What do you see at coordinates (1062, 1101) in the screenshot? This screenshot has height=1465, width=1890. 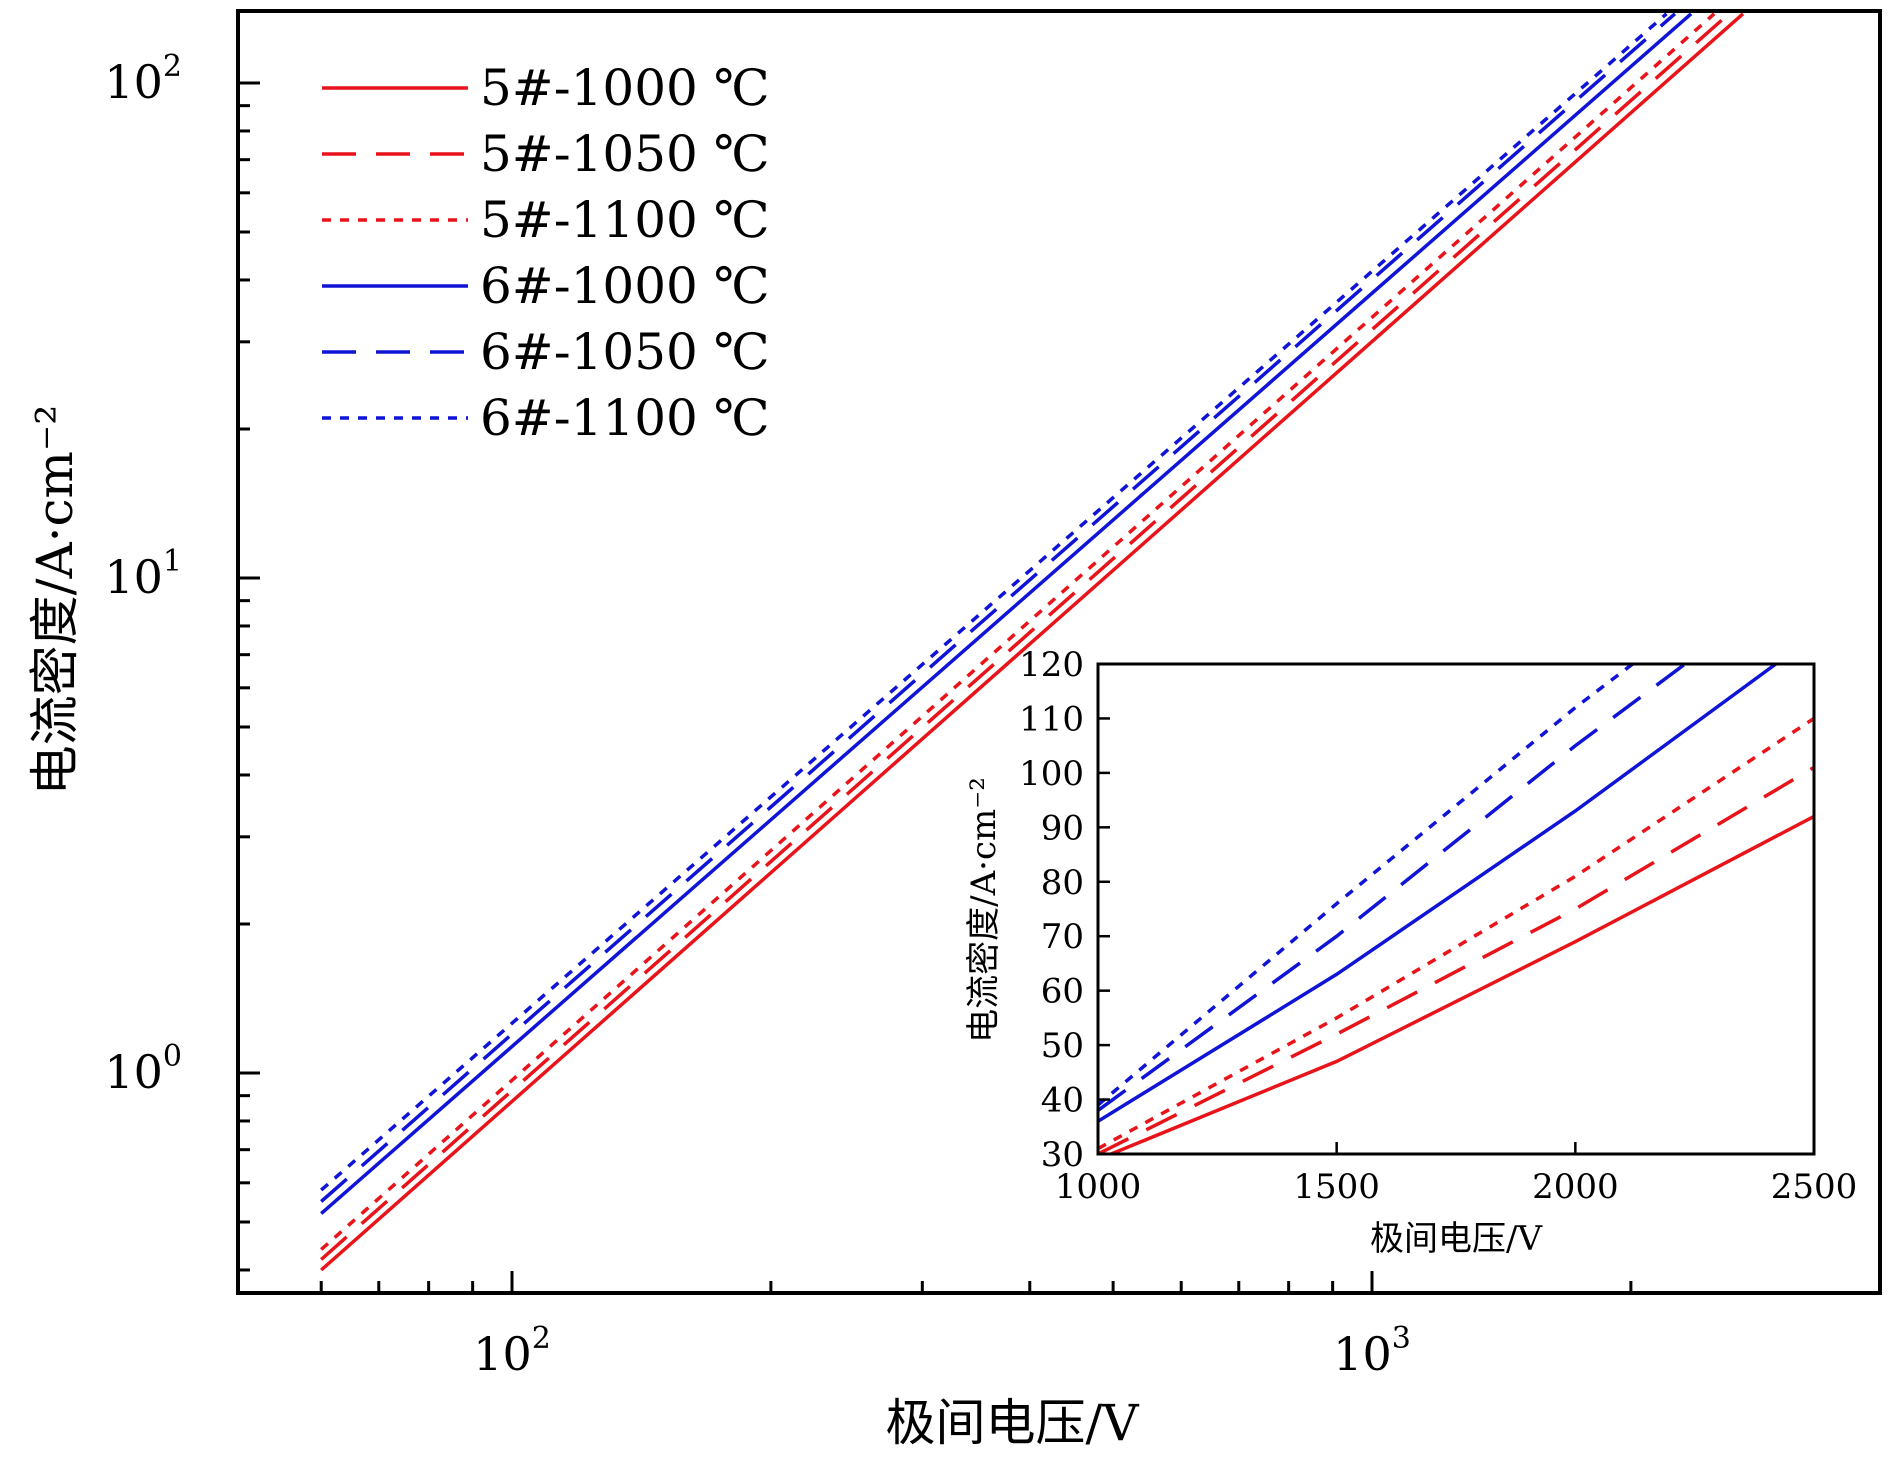 I see `inset-y-tick-label-2: 40` at bounding box center [1062, 1101].